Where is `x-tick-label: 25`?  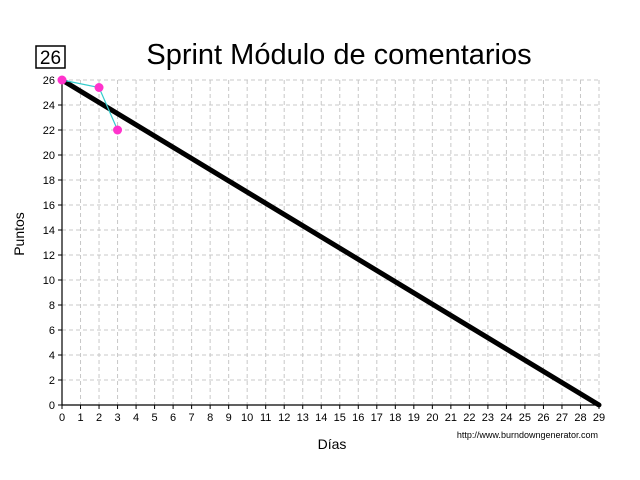 x-tick-label: 25 is located at coordinates (525, 418).